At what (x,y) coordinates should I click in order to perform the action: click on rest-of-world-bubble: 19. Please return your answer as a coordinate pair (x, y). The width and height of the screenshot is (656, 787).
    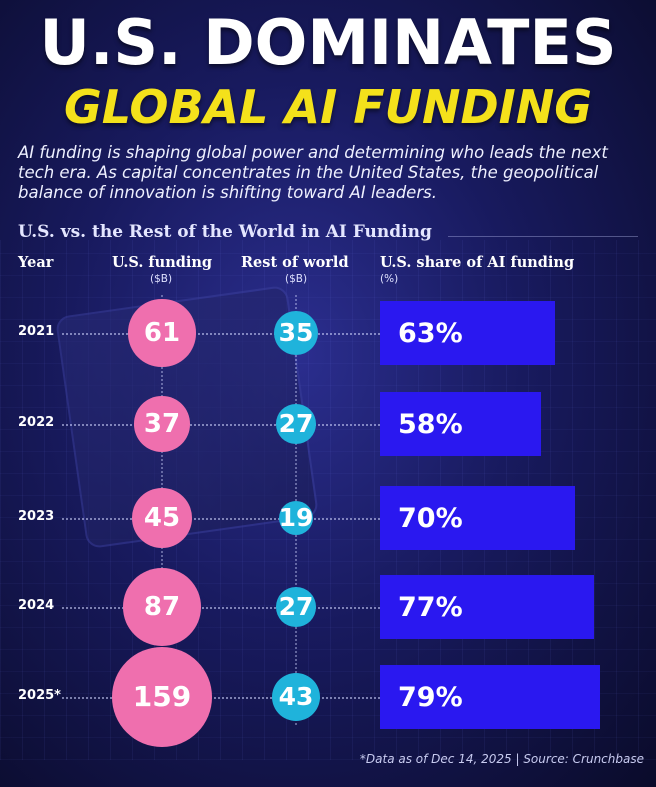
    Looking at the image, I should click on (296, 518).